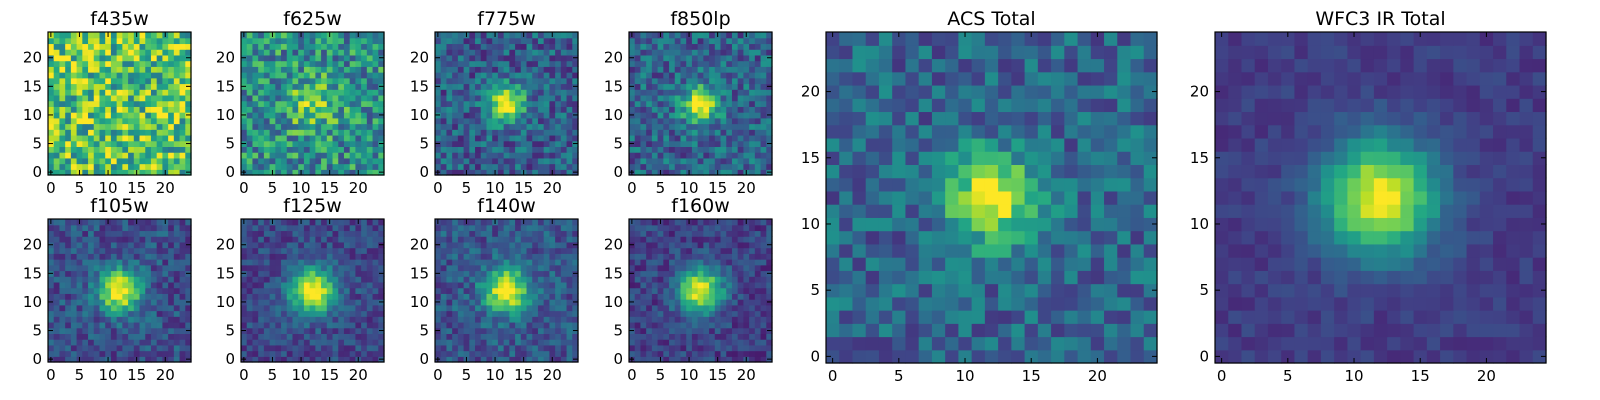  I want to click on x-tick-label: 10, so click(108, 375).